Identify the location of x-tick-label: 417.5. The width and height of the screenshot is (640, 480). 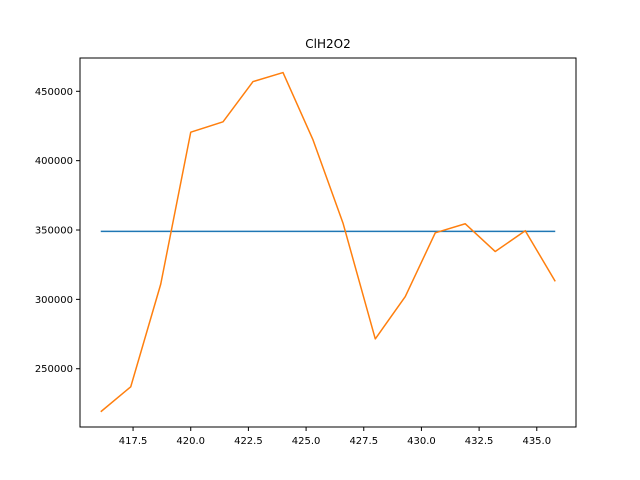
(133, 441).